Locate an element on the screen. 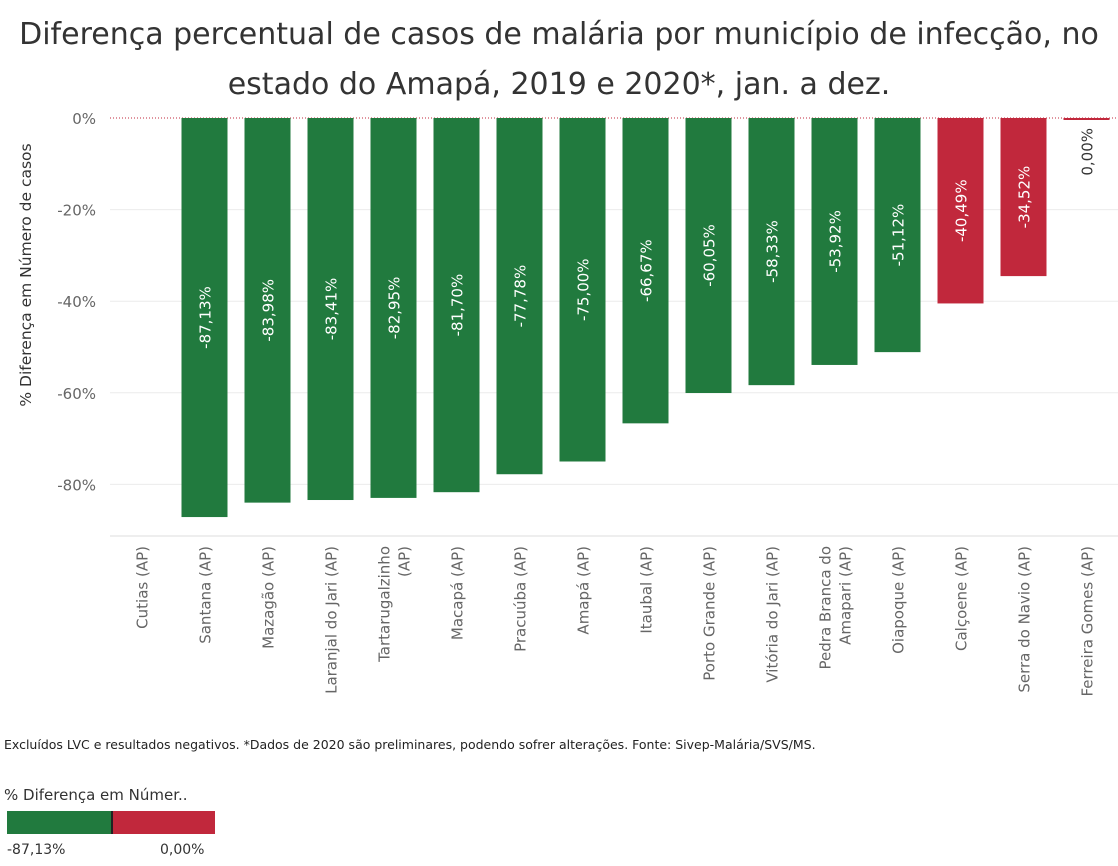 The height and width of the screenshot is (866, 1118). bar-value-label: -66,67% is located at coordinates (647, 270).